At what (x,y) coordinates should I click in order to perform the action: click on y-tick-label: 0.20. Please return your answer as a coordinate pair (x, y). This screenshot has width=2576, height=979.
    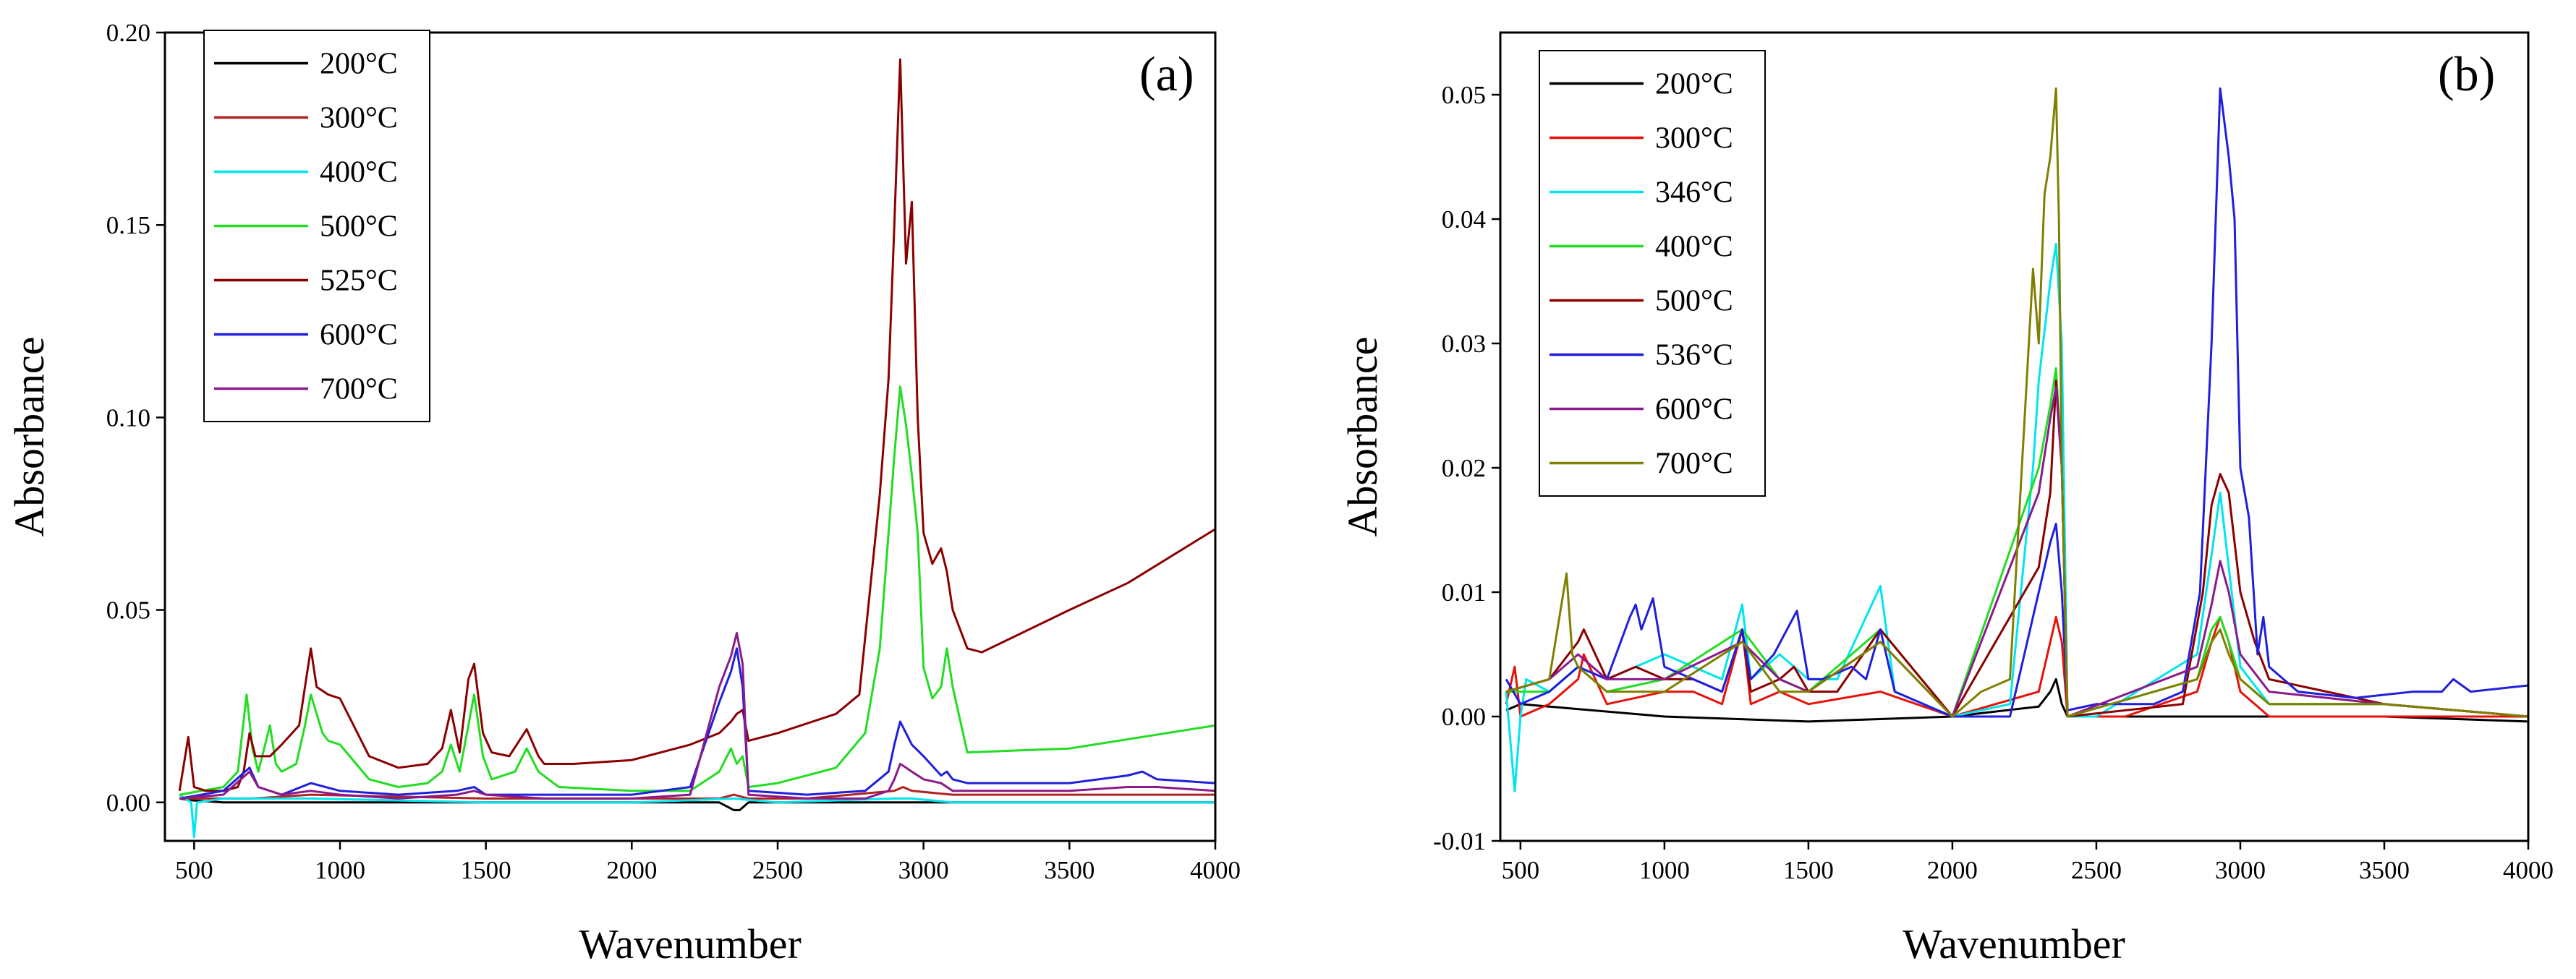
    Looking at the image, I should click on (128, 33).